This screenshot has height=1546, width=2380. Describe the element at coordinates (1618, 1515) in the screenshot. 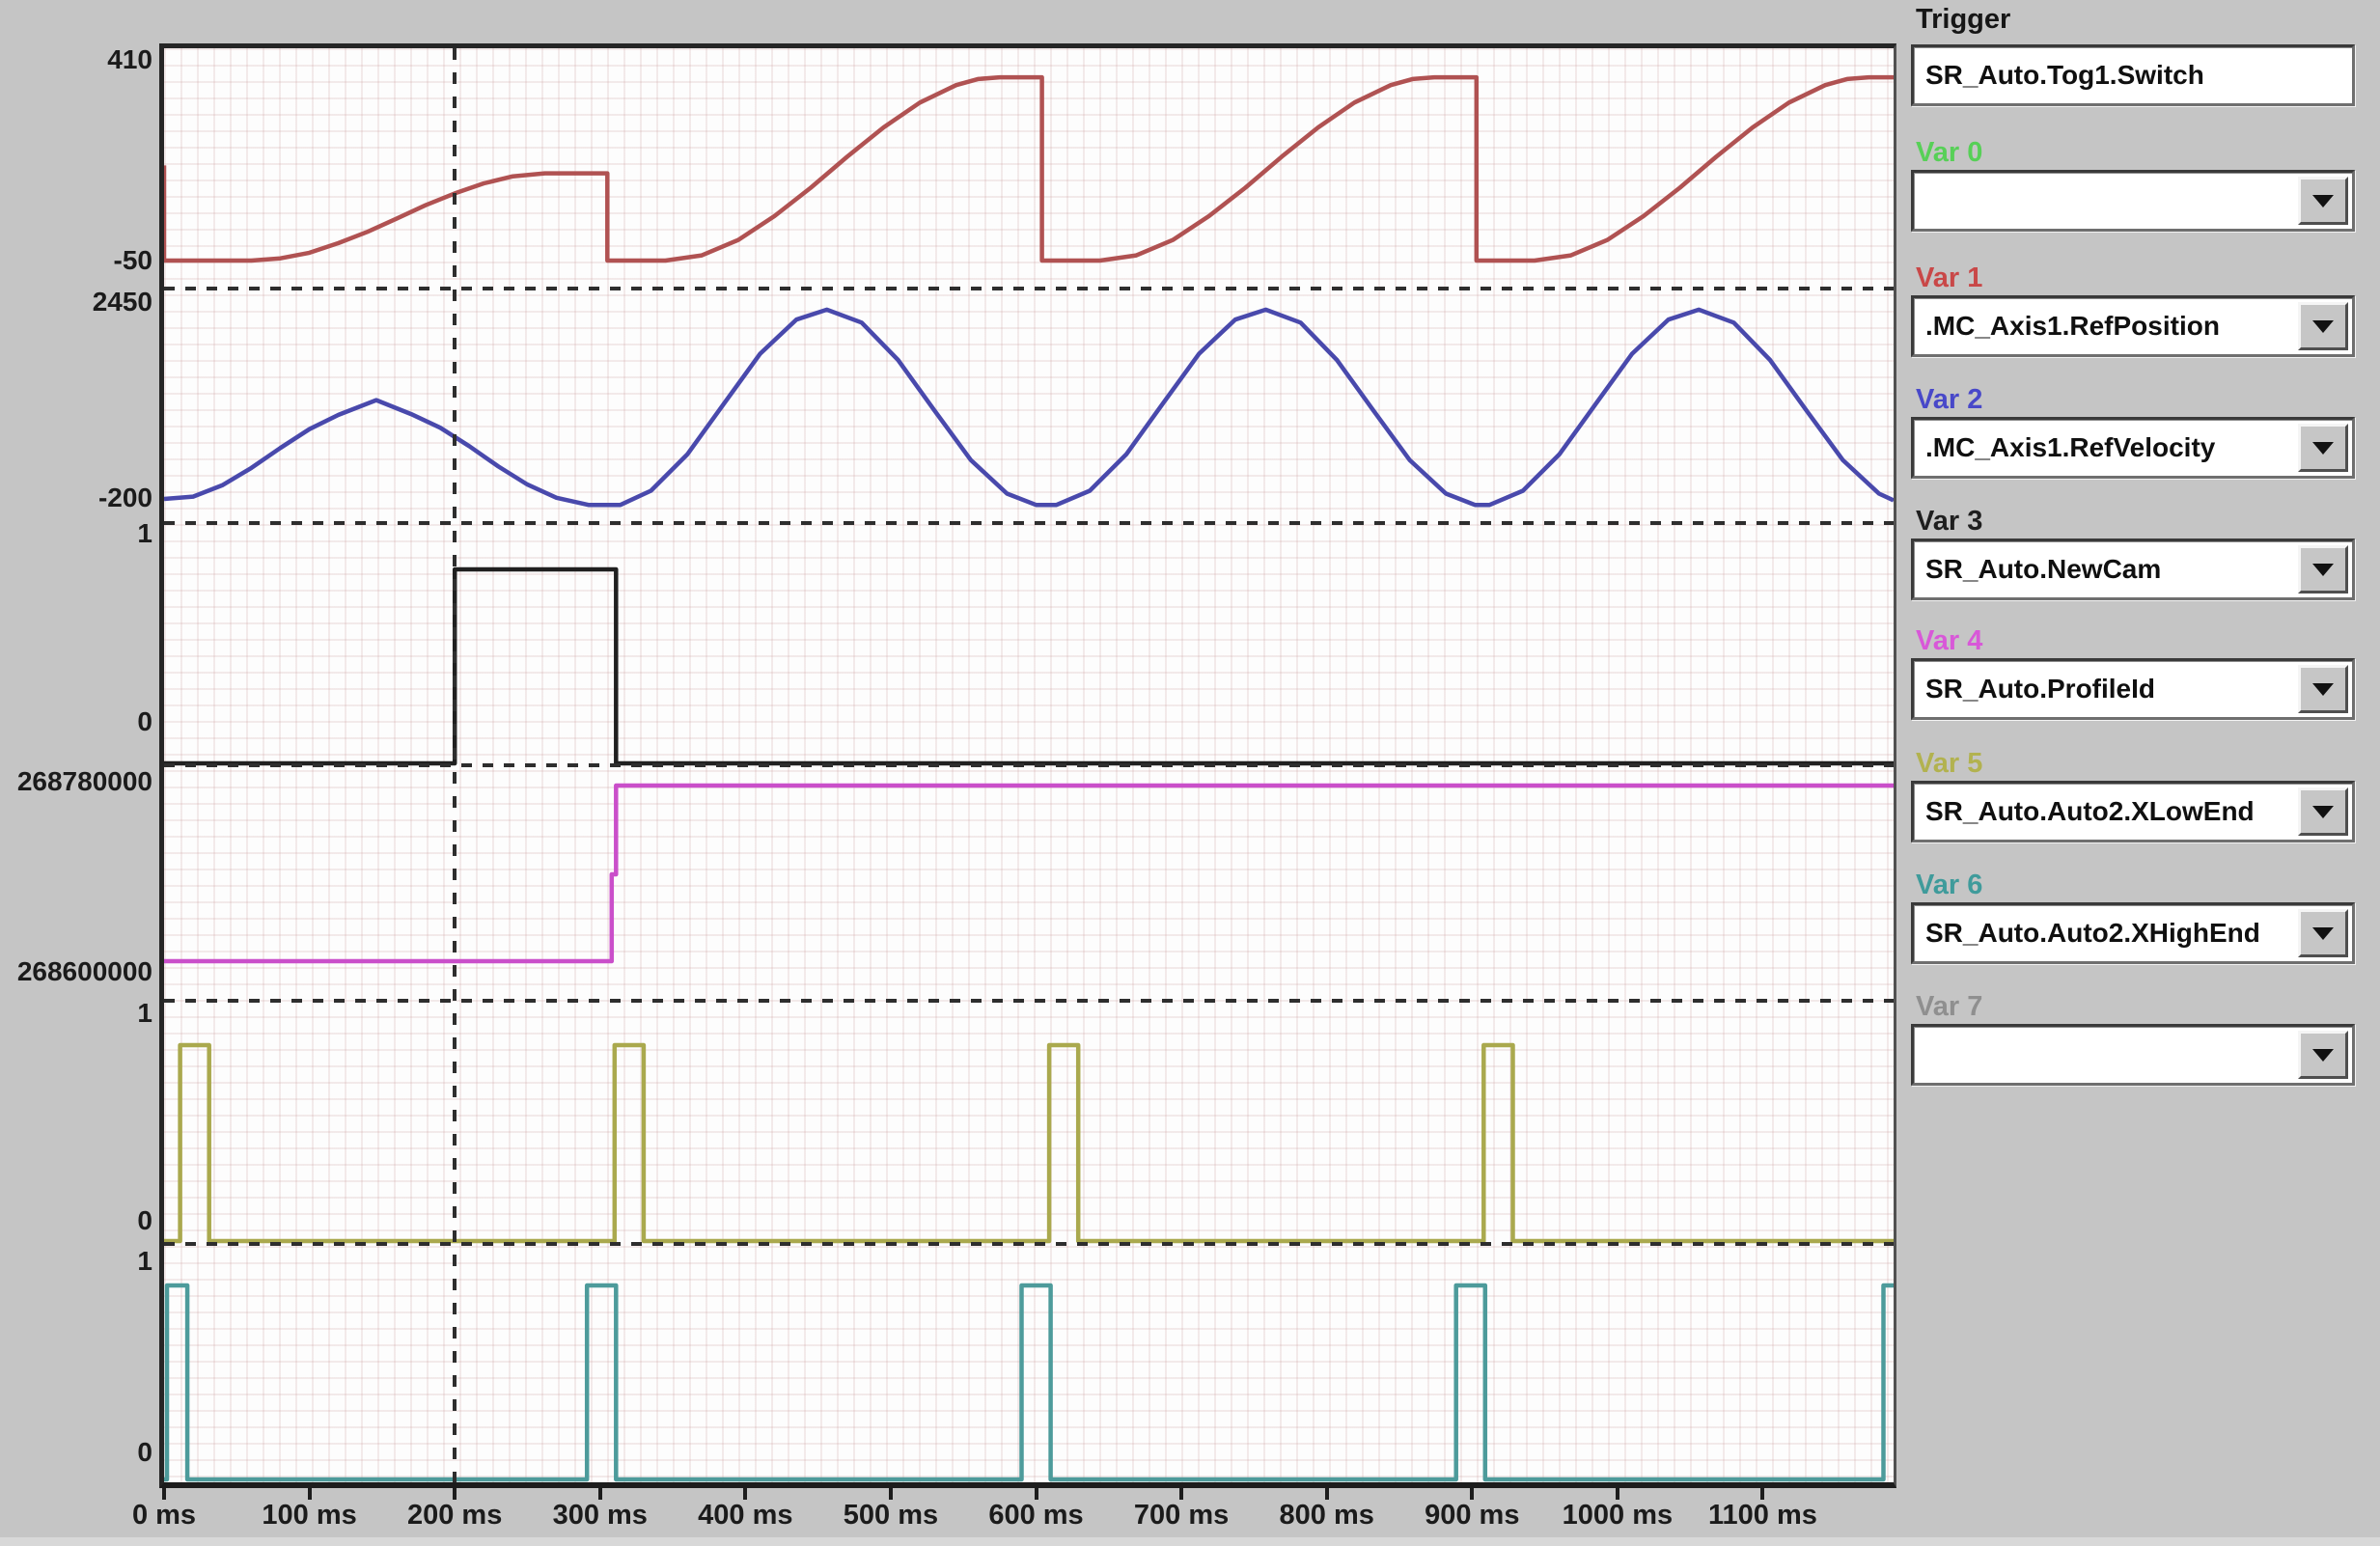

I see `x-axis-tick-label: 1000 ms` at that location.